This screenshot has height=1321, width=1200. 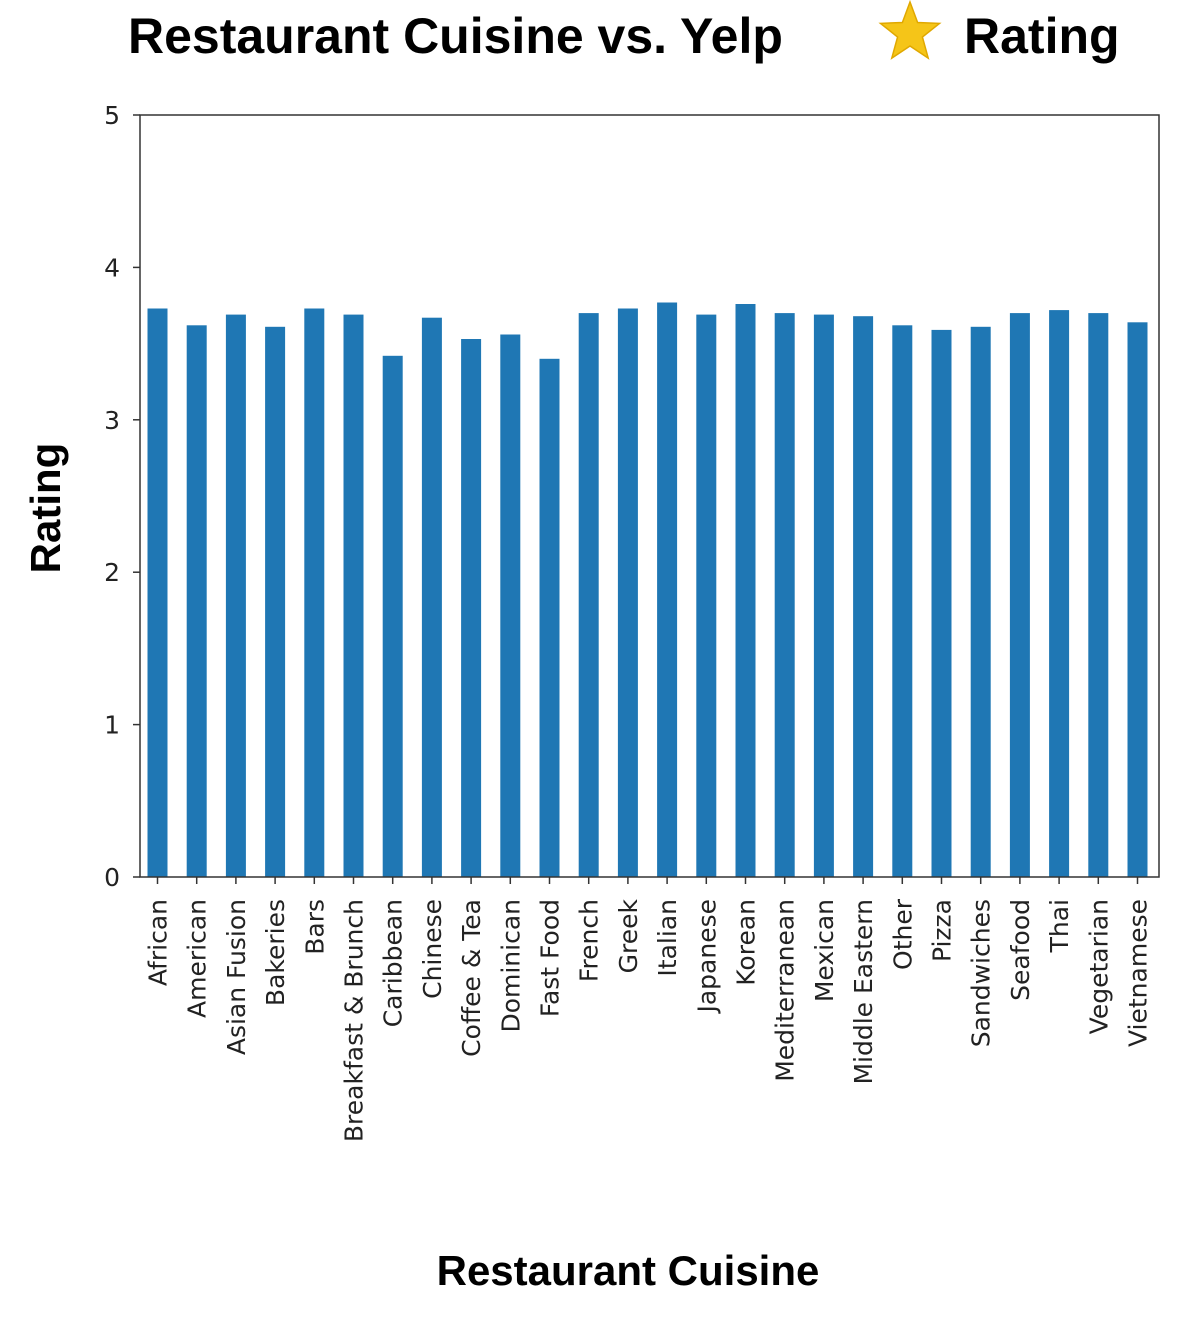 What do you see at coordinates (1138, 973) in the screenshot?
I see `x-tick-label: Vietnamese` at bounding box center [1138, 973].